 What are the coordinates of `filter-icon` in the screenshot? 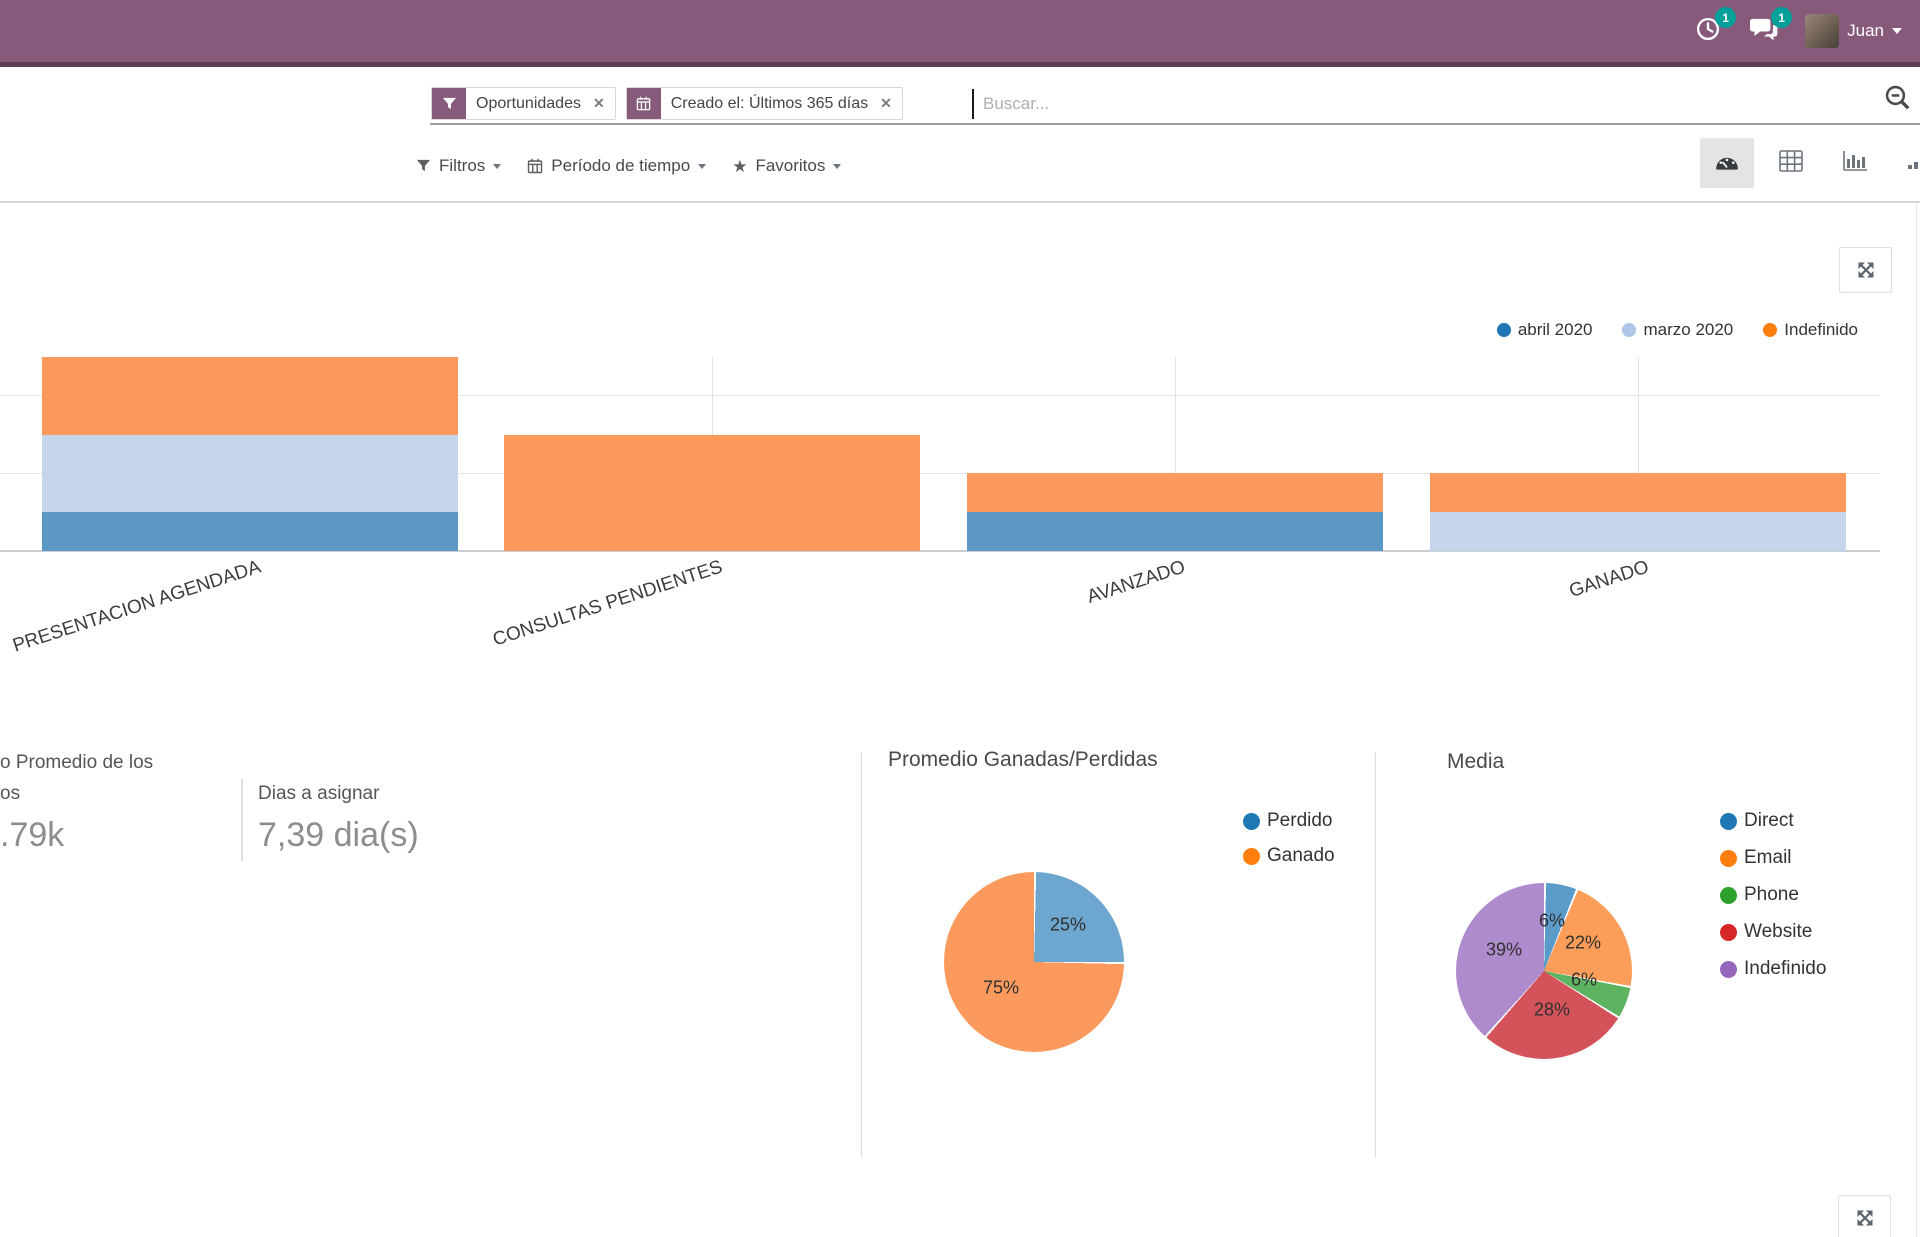 It's located at (423, 165).